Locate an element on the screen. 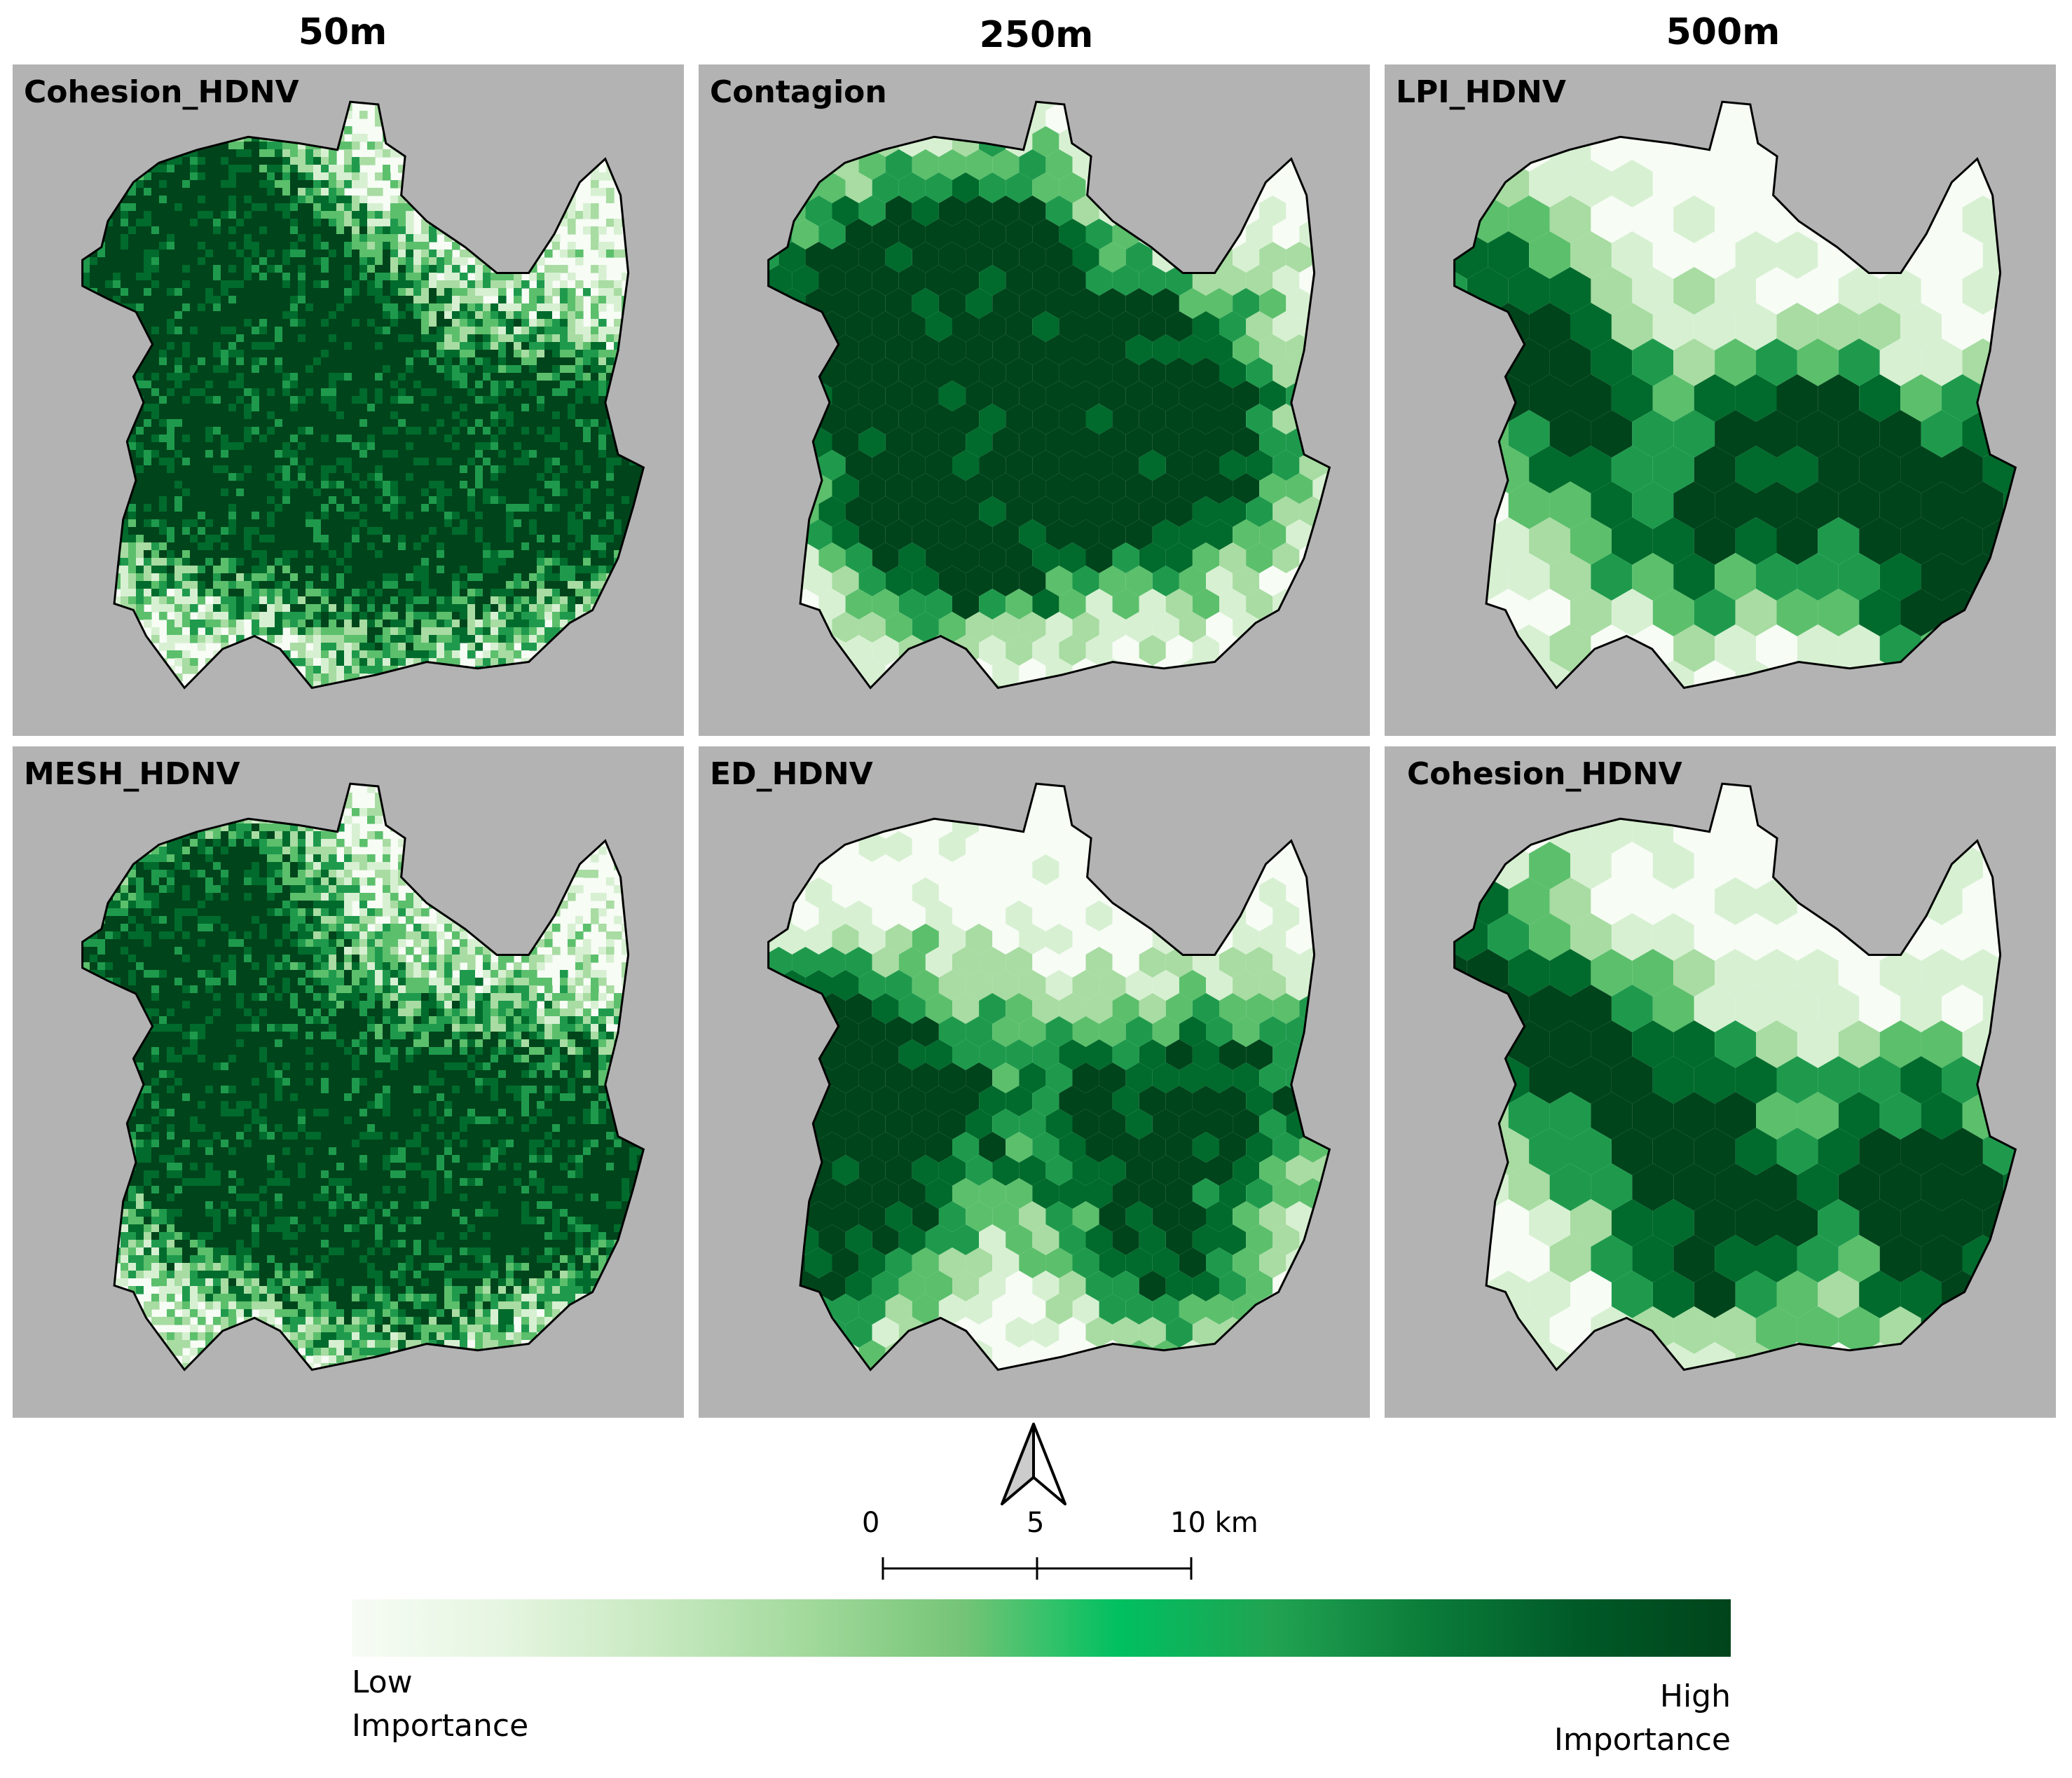 The width and height of the screenshot is (2072, 1778). legend-low-text: Low Importance is located at coordinates (440, 1704).